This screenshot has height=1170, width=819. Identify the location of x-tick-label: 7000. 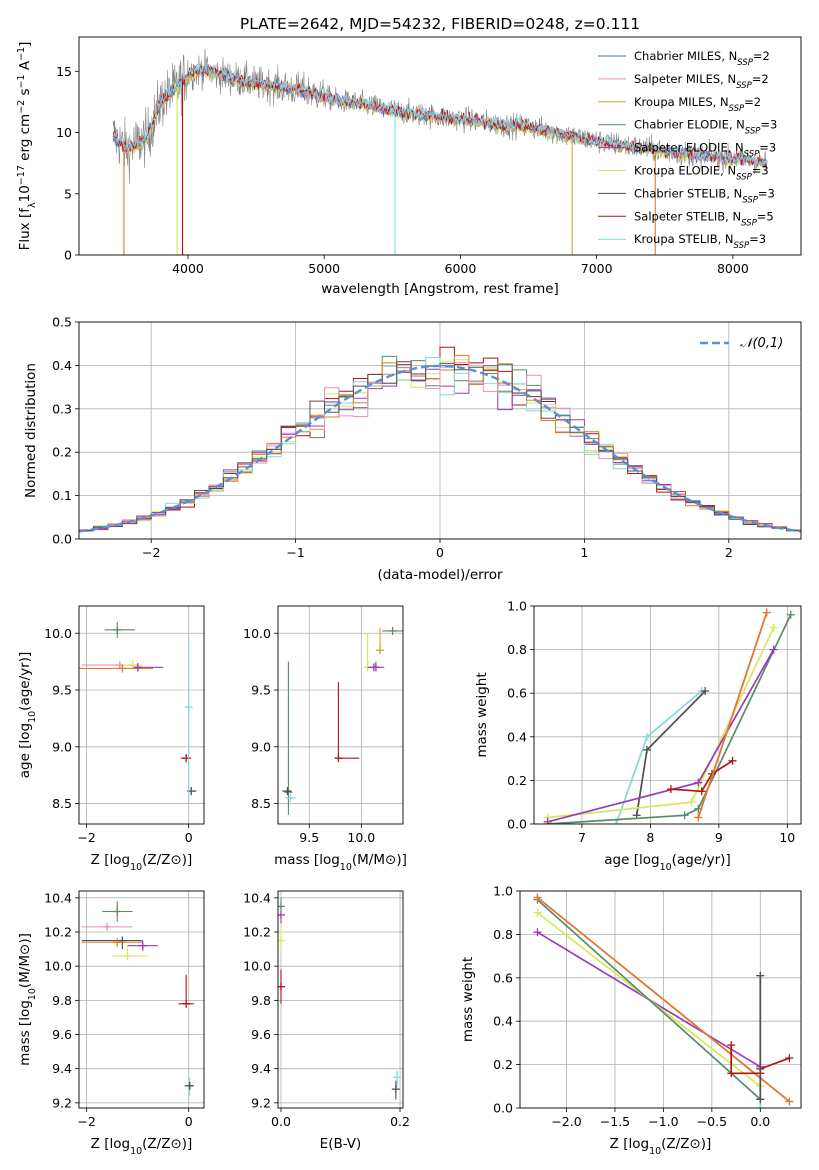
(597, 268).